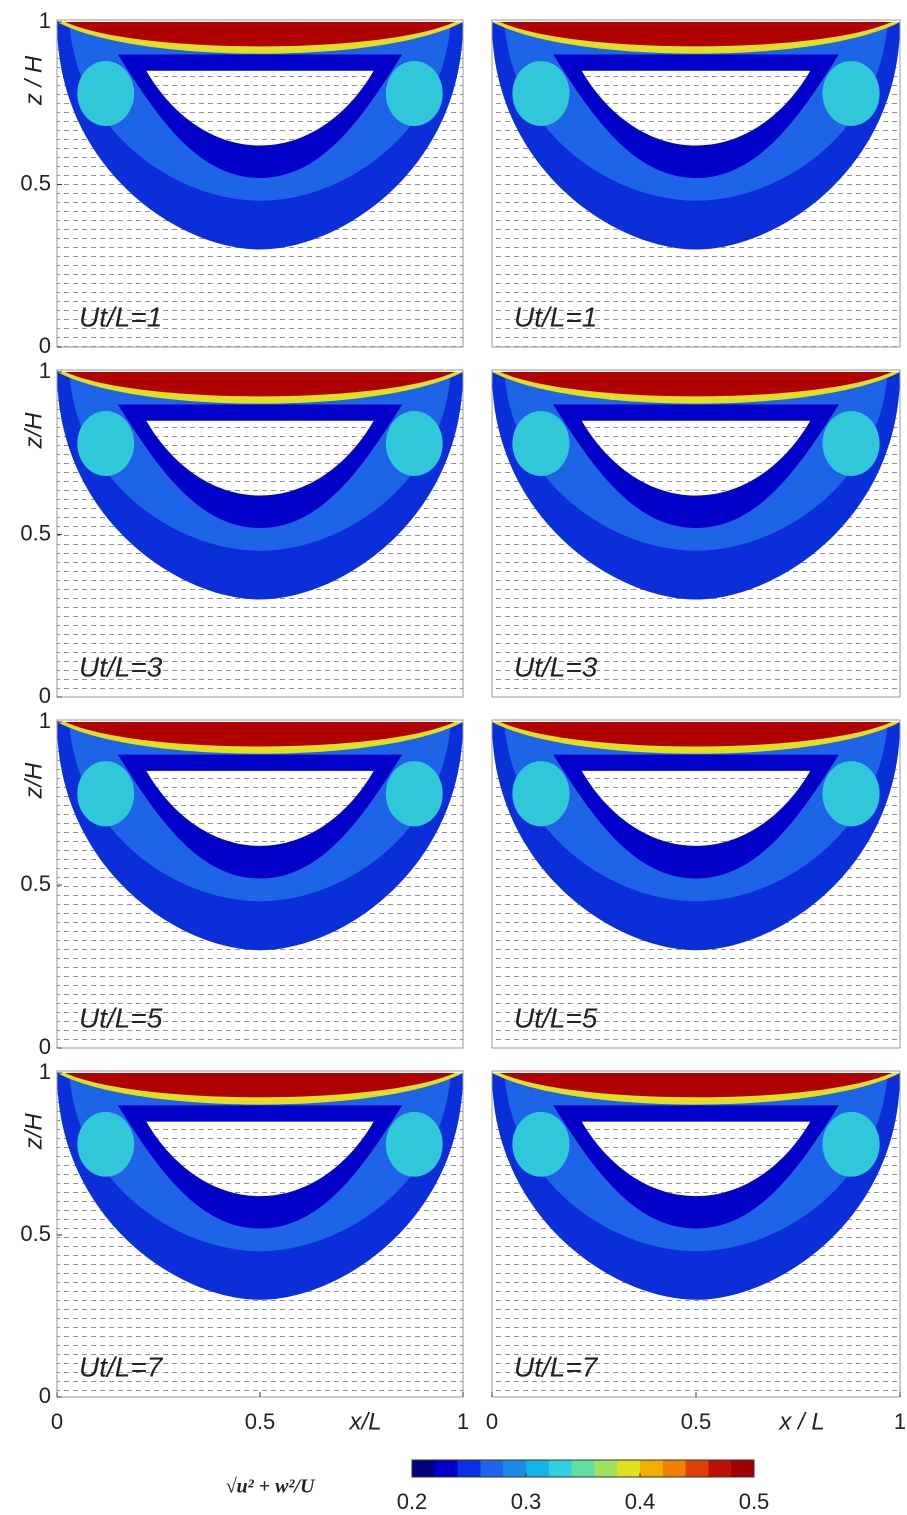  What do you see at coordinates (33, 80) in the screenshot?
I see `y-axis-label: z / H` at bounding box center [33, 80].